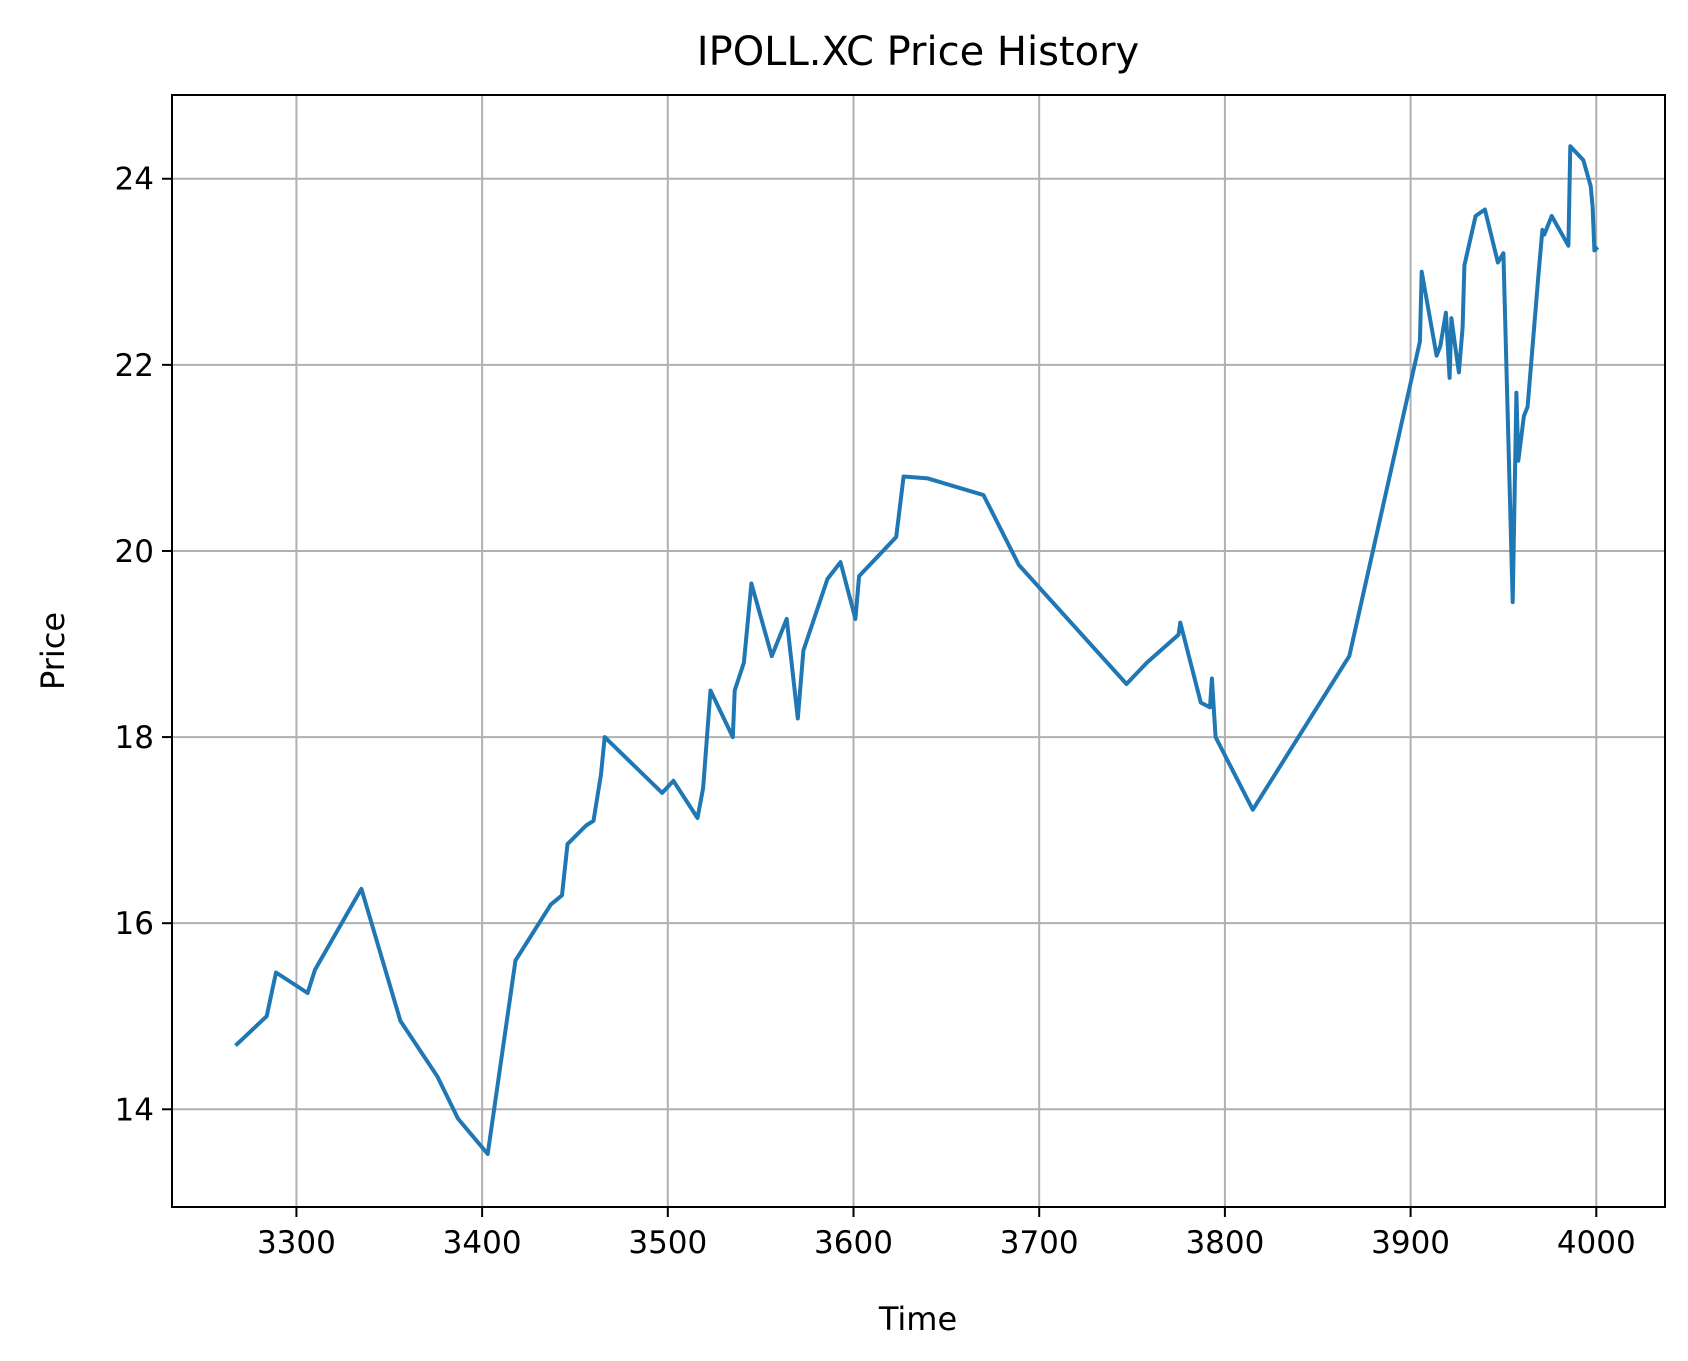 This screenshot has width=1688, height=1361. I want to click on x-tick-label-3600: 3600, so click(853, 1243).